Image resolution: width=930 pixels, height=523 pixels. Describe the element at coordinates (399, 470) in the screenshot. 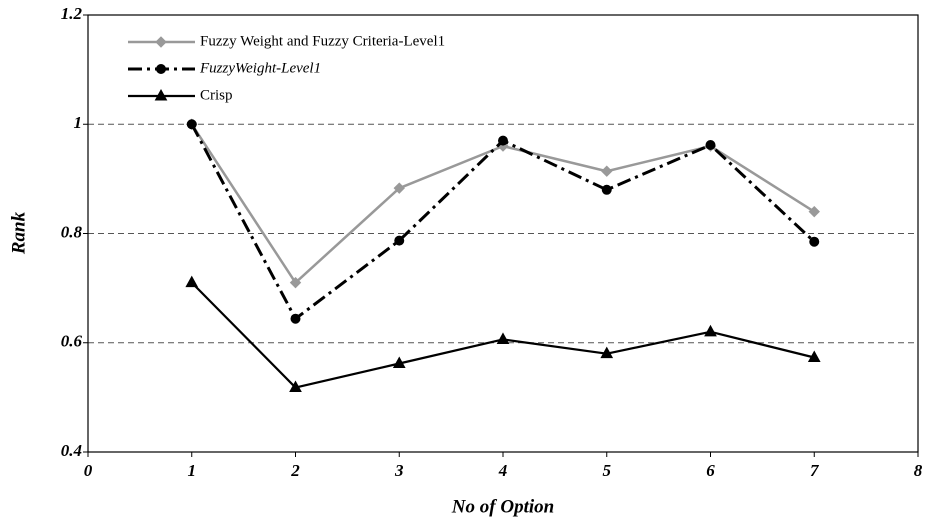

I see `x-tick-label: 3` at that location.